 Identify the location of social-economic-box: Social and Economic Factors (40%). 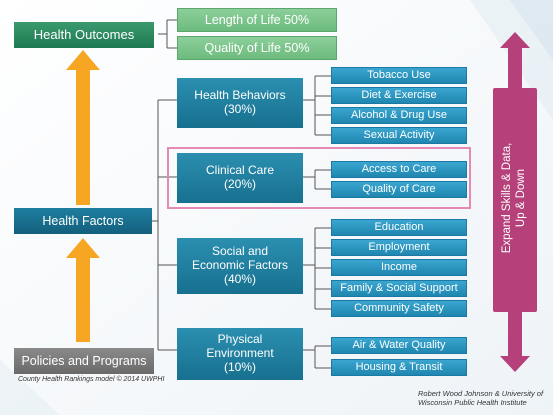
(240, 266).